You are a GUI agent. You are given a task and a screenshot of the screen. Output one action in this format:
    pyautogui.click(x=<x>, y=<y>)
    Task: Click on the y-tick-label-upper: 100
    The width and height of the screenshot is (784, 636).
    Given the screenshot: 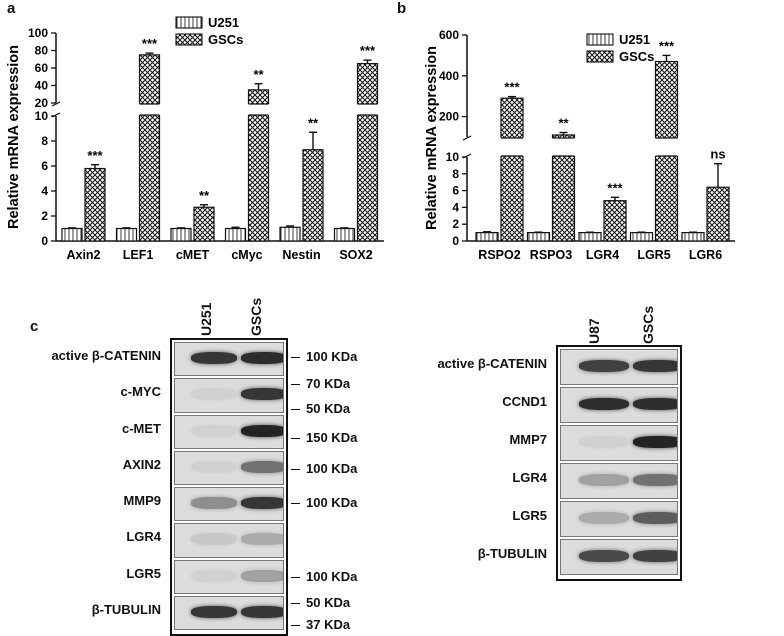 What is the action you would take?
    pyautogui.click(x=38, y=33)
    